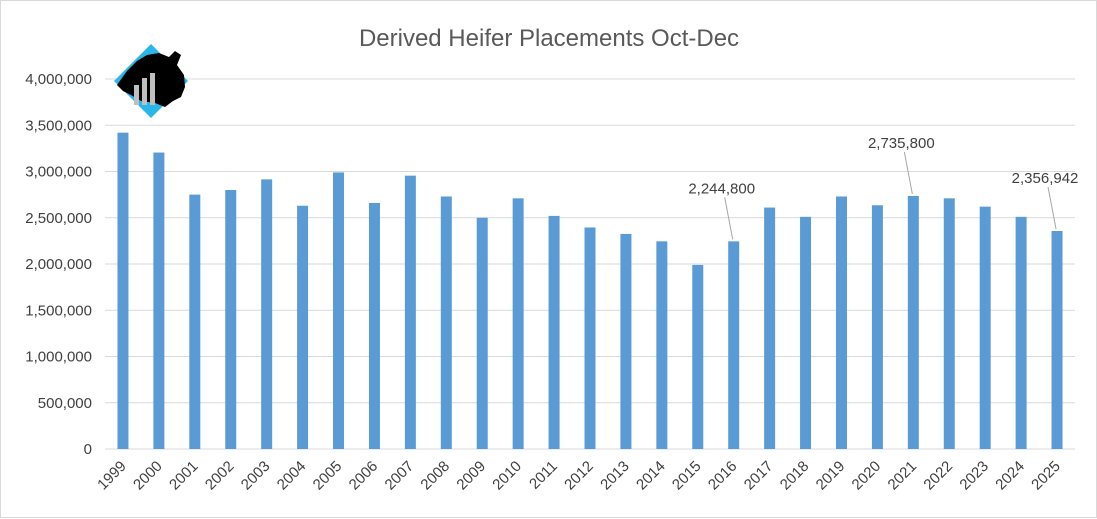 This screenshot has height=519, width=1097. What do you see at coordinates (65, 403) in the screenshot?
I see `y-tick-label: 500,000` at bounding box center [65, 403].